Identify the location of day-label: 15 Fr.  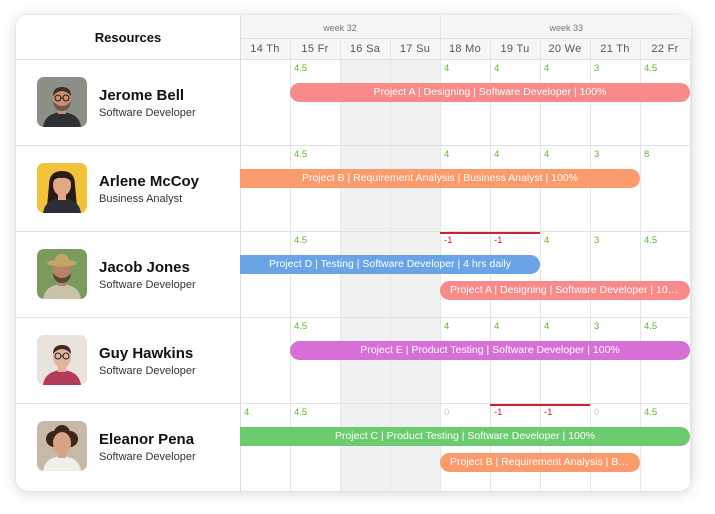
(315, 49).